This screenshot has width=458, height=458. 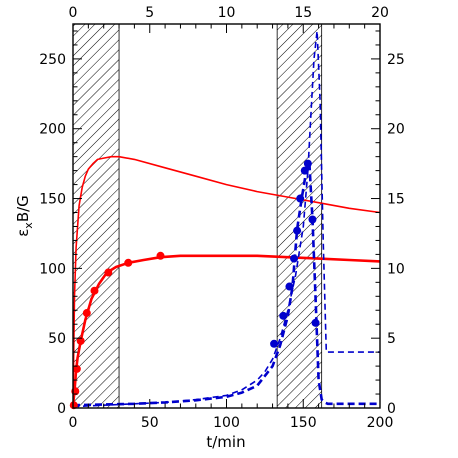 What do you see at coordinates (73, 13) in the screenshot?
I see `x2-tick-label: 0` at bounding box center [73, 13].